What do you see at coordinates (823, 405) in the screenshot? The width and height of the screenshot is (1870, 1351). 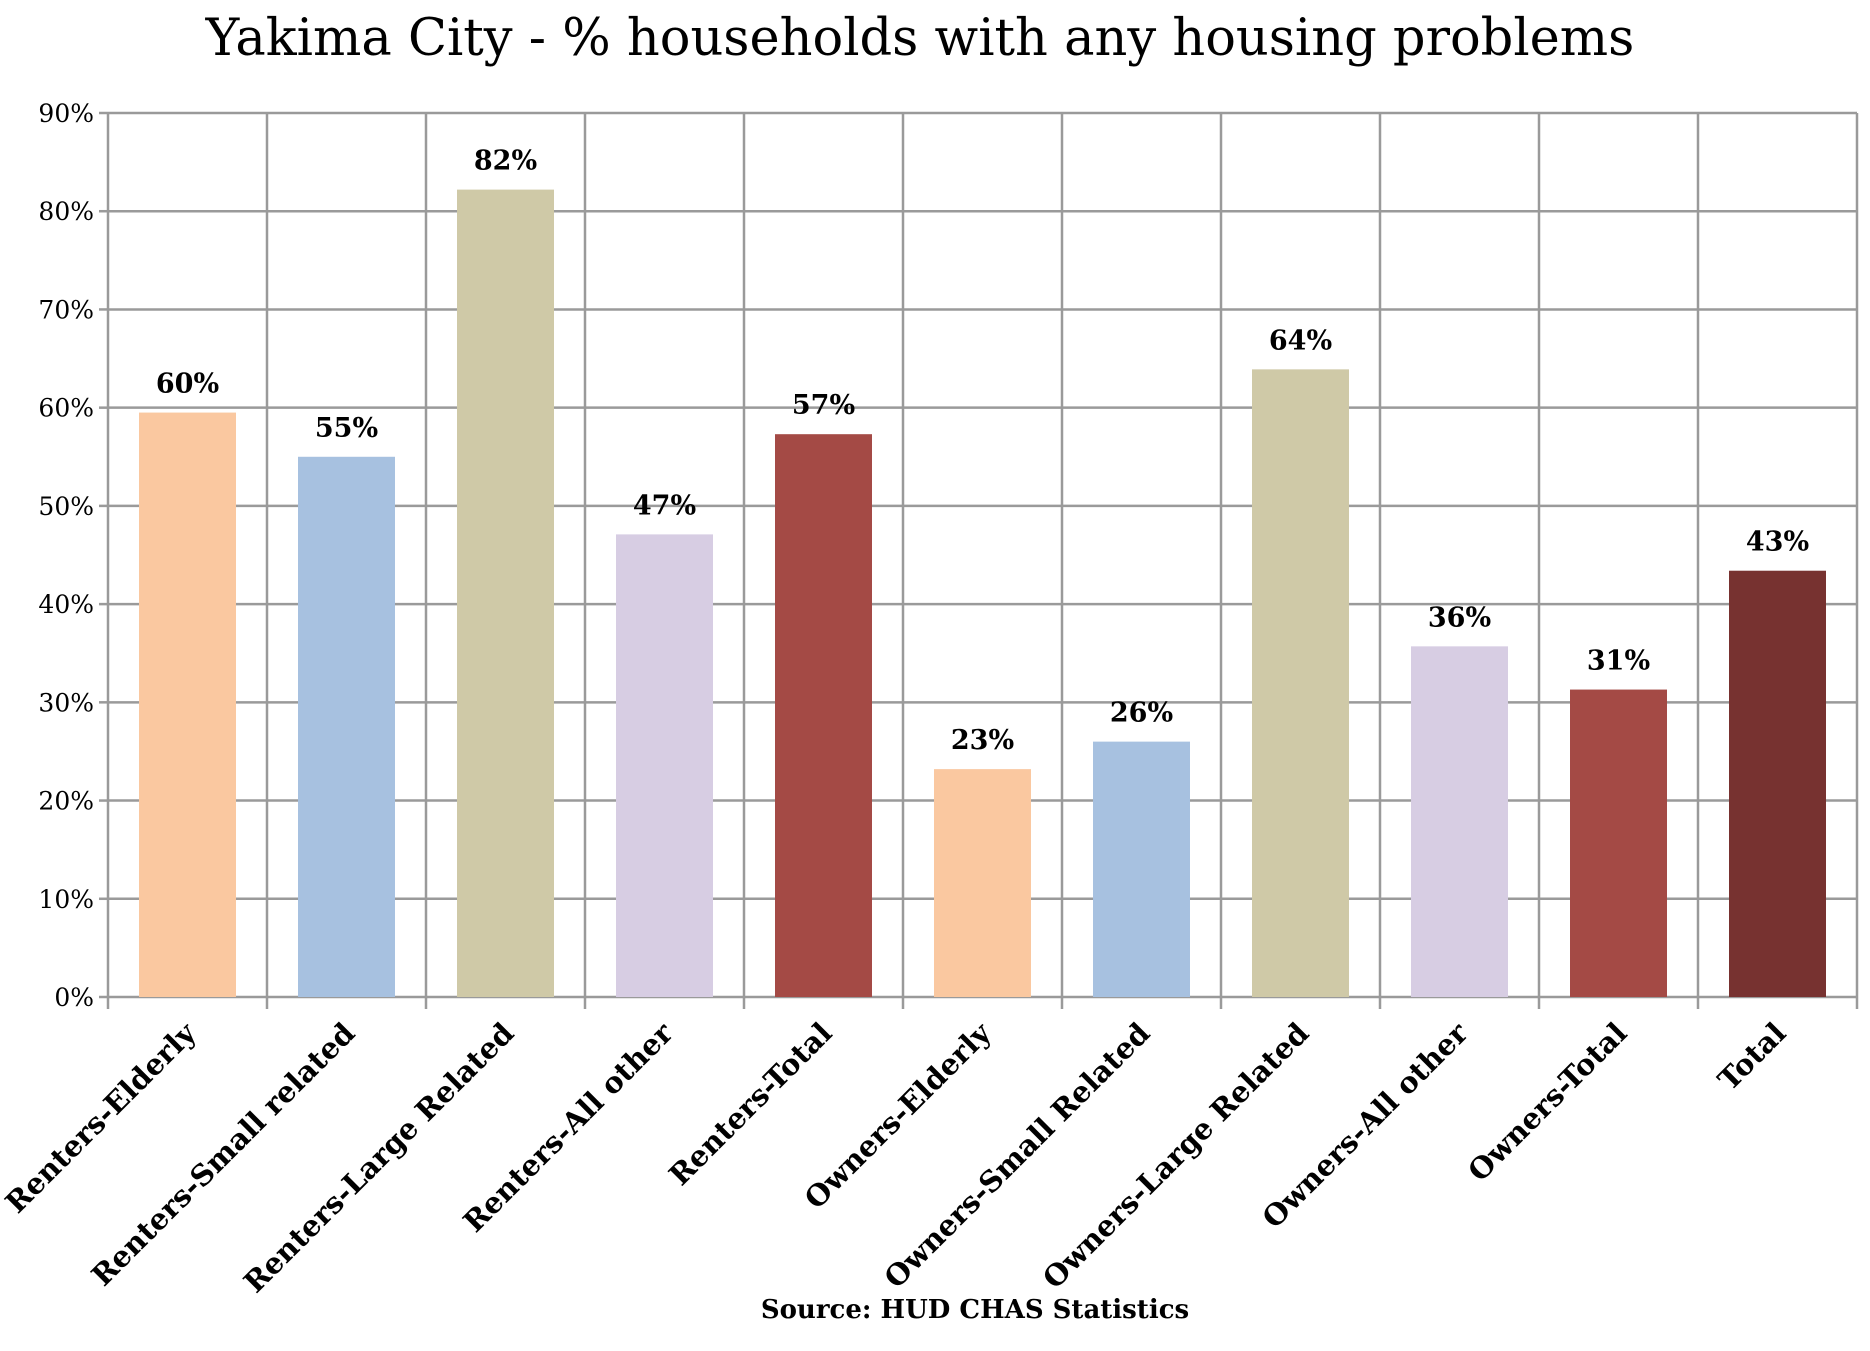 I see `data-label: 57%` at bounding box center [823, 405].